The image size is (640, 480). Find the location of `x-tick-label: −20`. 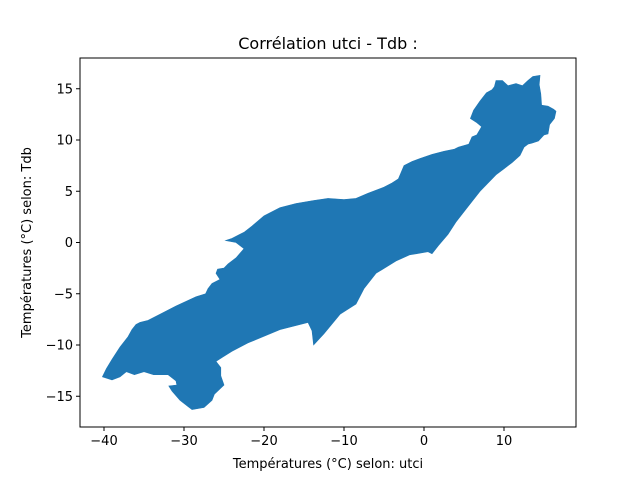

x-tick-label: −20 is located at coordinates (263, 441).